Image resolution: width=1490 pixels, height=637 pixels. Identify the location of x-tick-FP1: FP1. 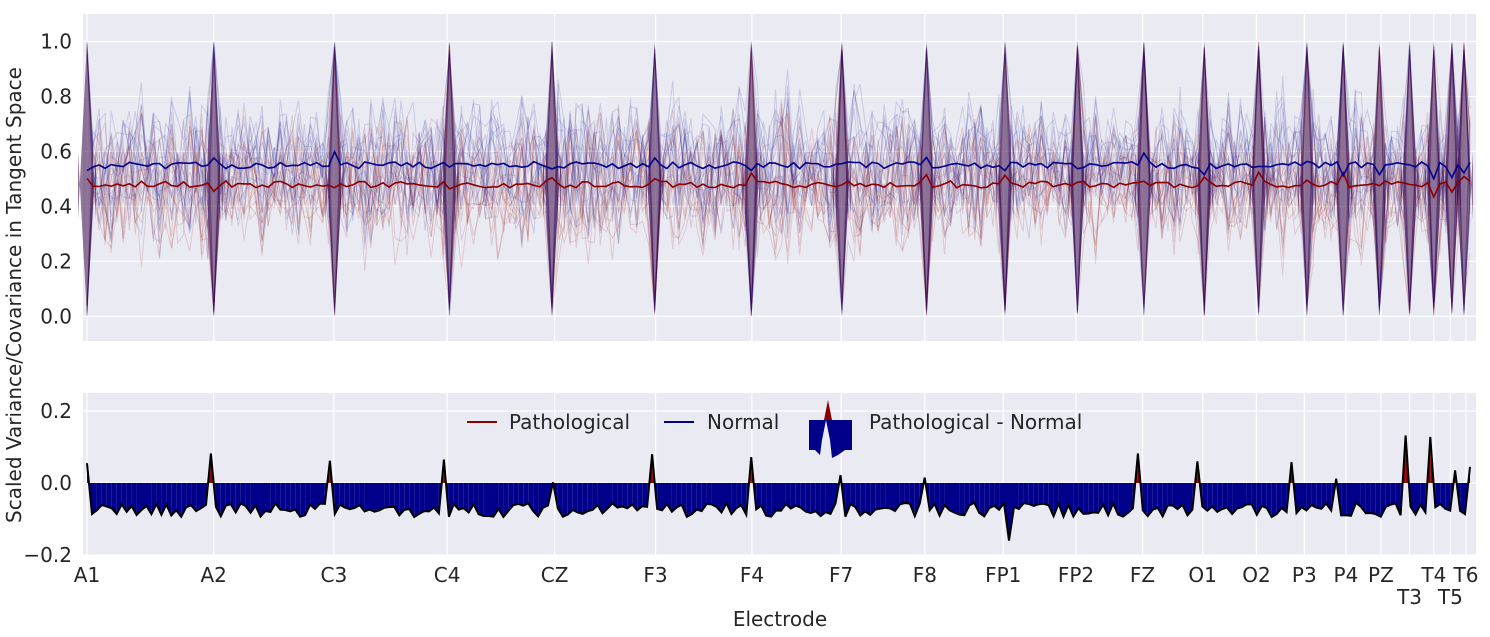
(1003, 575).